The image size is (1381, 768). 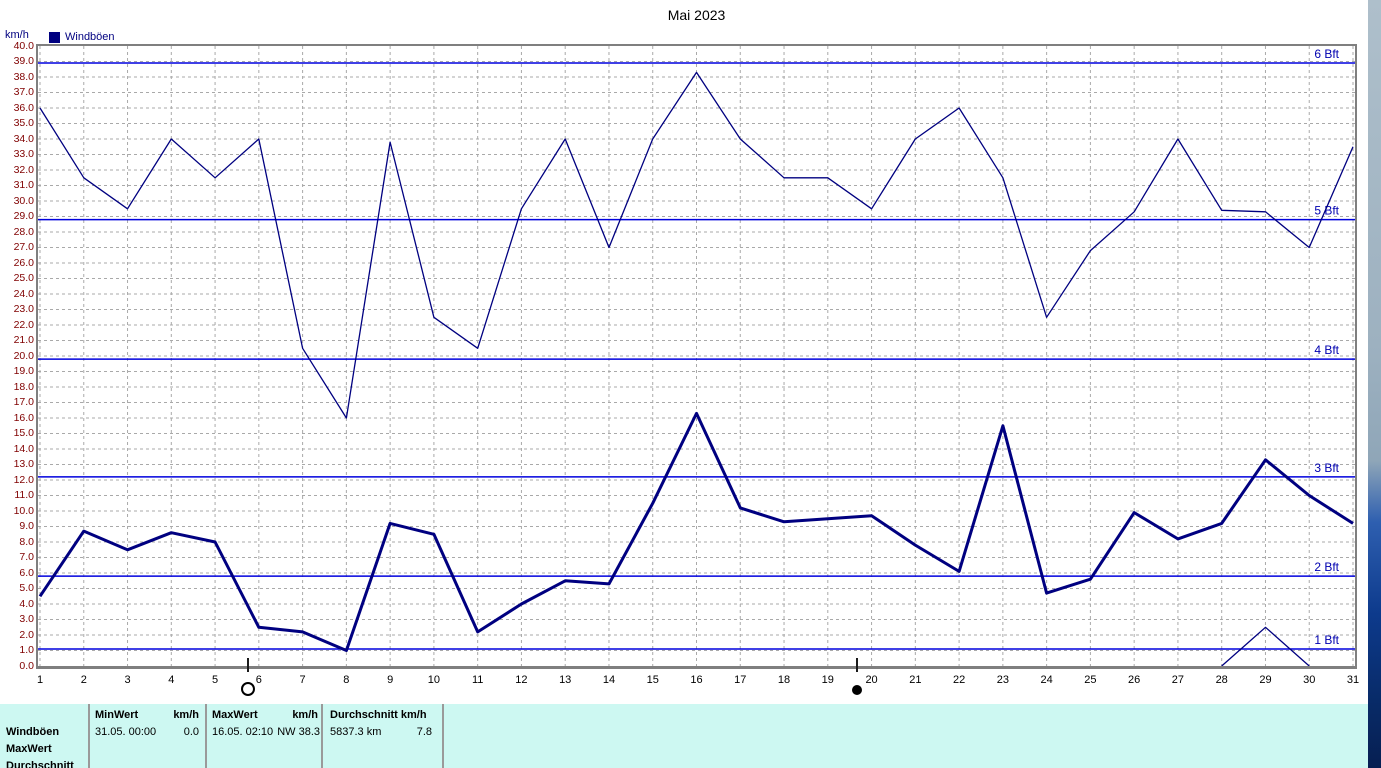 What do you see at coordinates (477, 680) in the screenshot?
I see `x-tick-label: 11` at bounding box center [477, 680].